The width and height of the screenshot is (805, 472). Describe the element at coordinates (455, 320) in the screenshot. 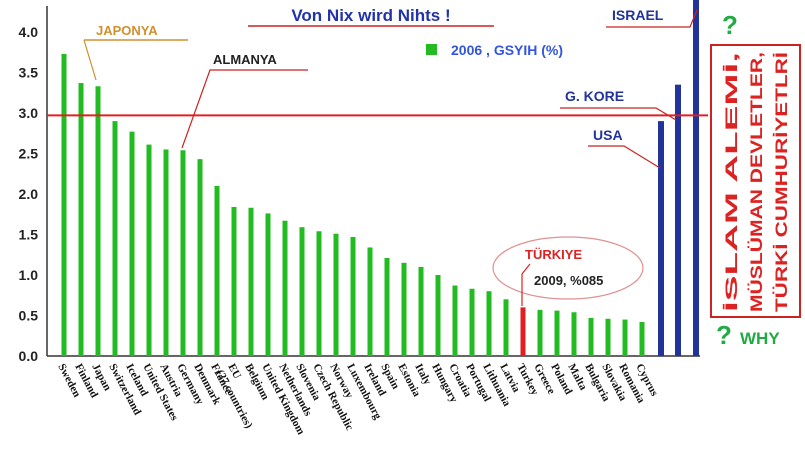

I see `bar-croatia` at that location.